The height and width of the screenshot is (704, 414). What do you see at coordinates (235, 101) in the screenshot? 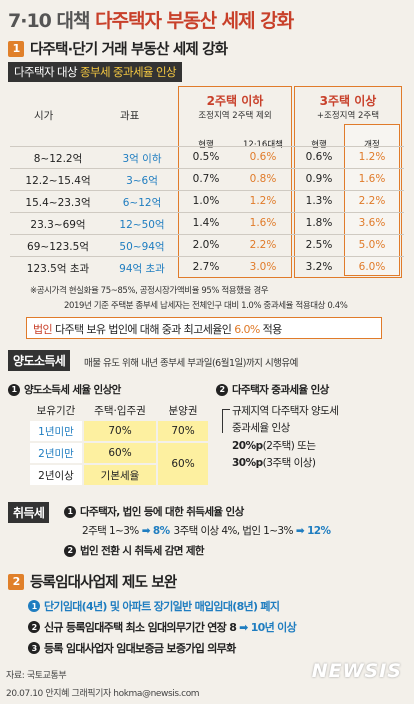
I see `group1-title: 2주택 이하` at bounding box center [235, 101].